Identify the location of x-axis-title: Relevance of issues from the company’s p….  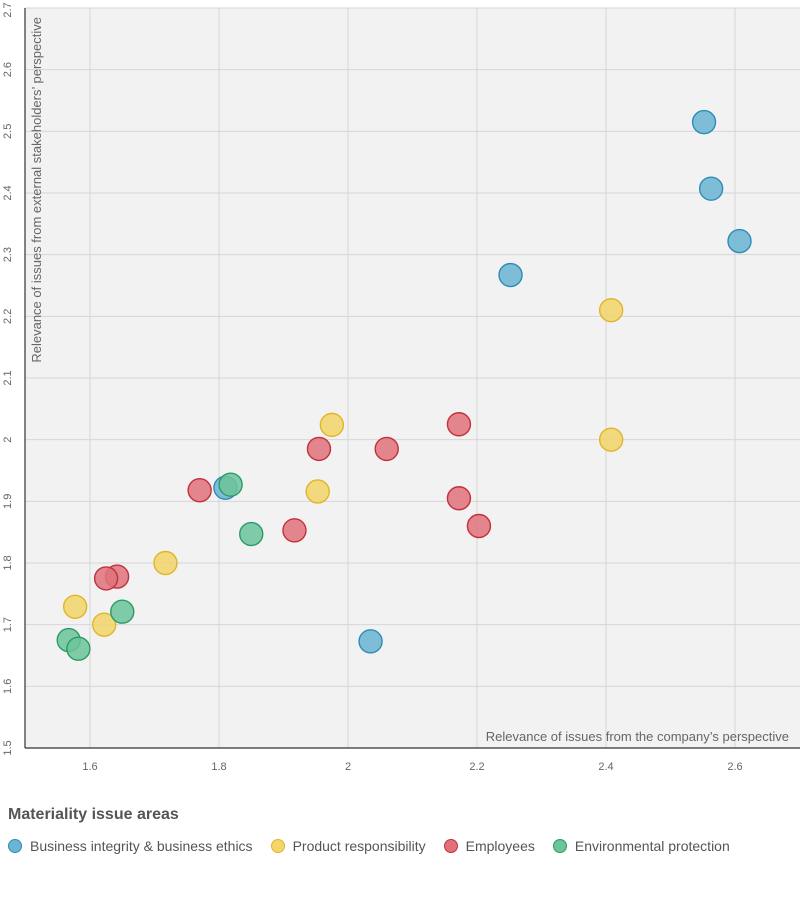
(637, 736).